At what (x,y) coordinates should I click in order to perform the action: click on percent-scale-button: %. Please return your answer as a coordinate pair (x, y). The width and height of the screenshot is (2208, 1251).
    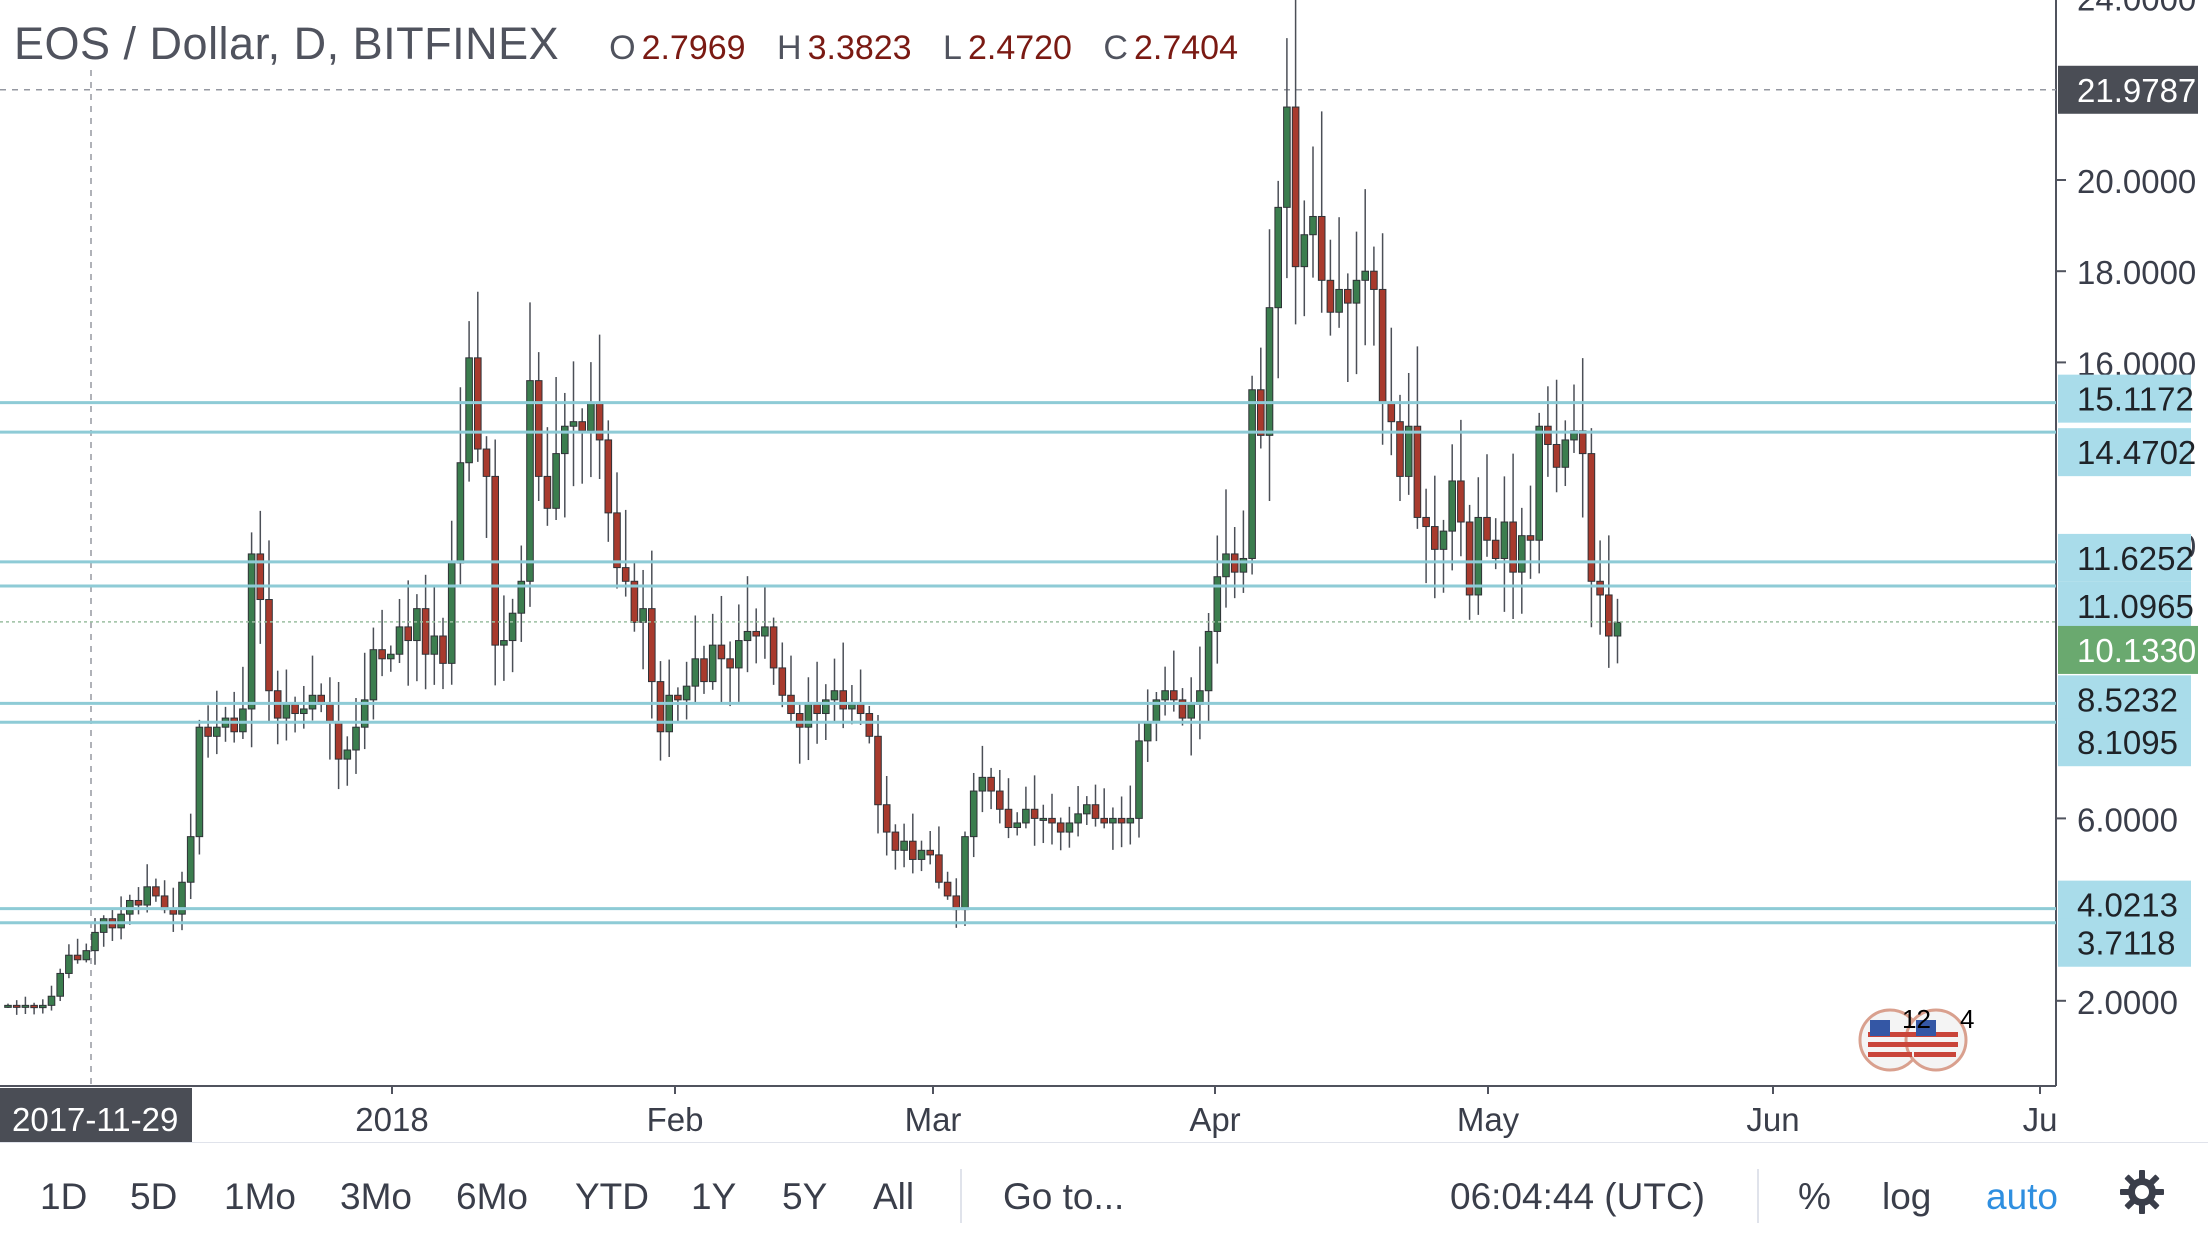
    Looking at the image, I should click on (1814, 1196).